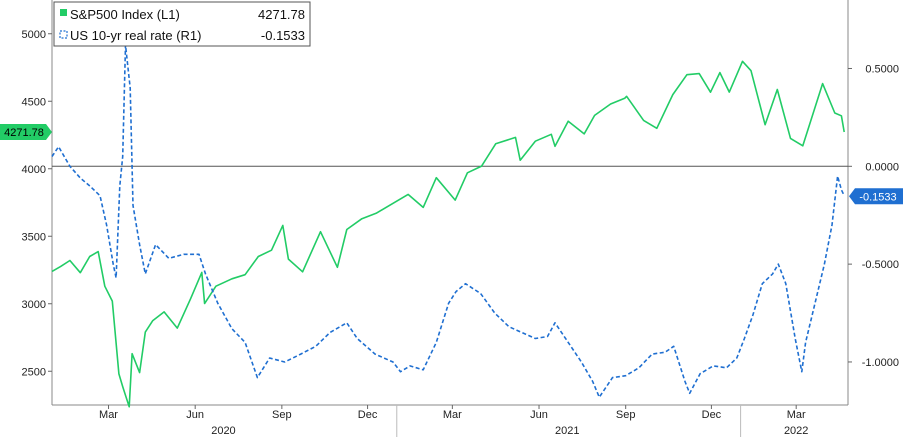  Describe the element at coordinates (283, 35) in the screenshot. I see `legend-value-real-rate: -0.1533` at that location.